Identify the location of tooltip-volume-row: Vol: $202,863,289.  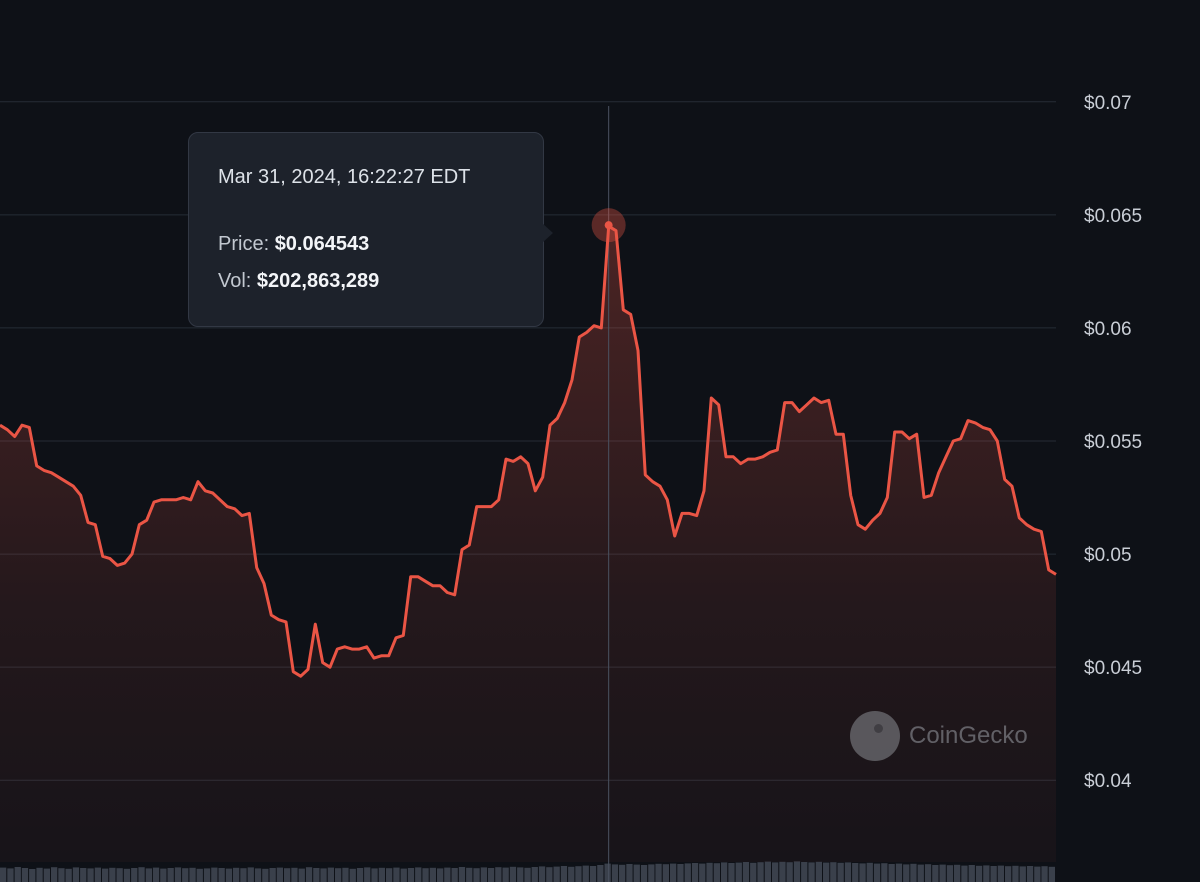
(298, 281).